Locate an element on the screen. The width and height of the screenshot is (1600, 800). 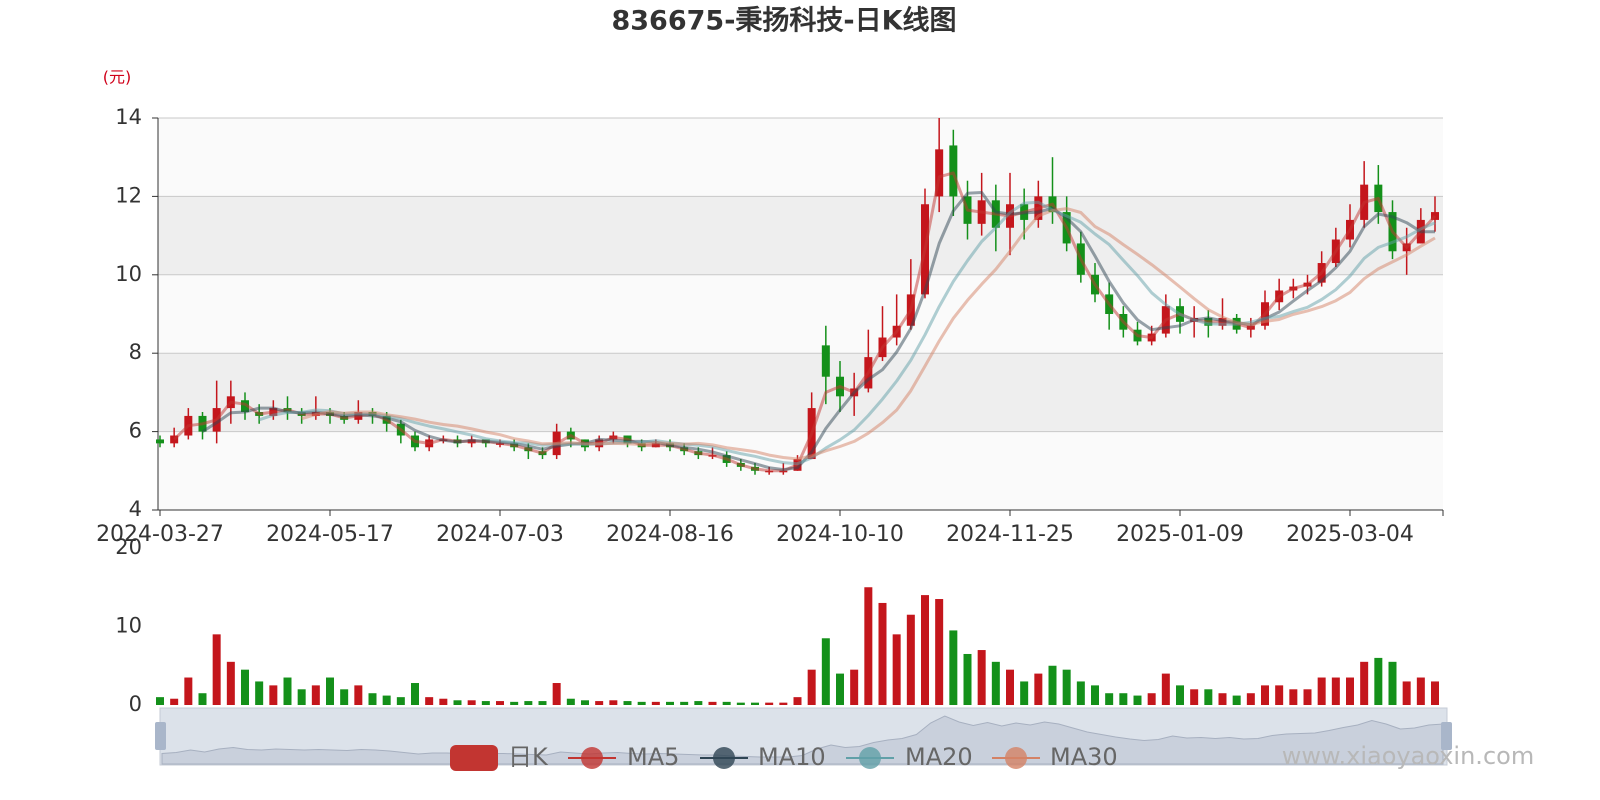
chart-title: 836675-秉扬科技-日K线图 is located at coordinates (783, 21).